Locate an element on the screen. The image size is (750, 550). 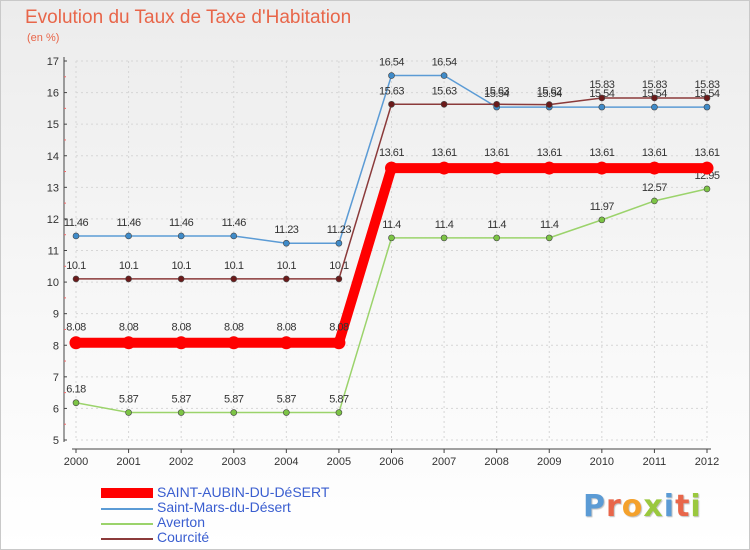
y-tick-label: 9 is located at coordinates (56, 315).